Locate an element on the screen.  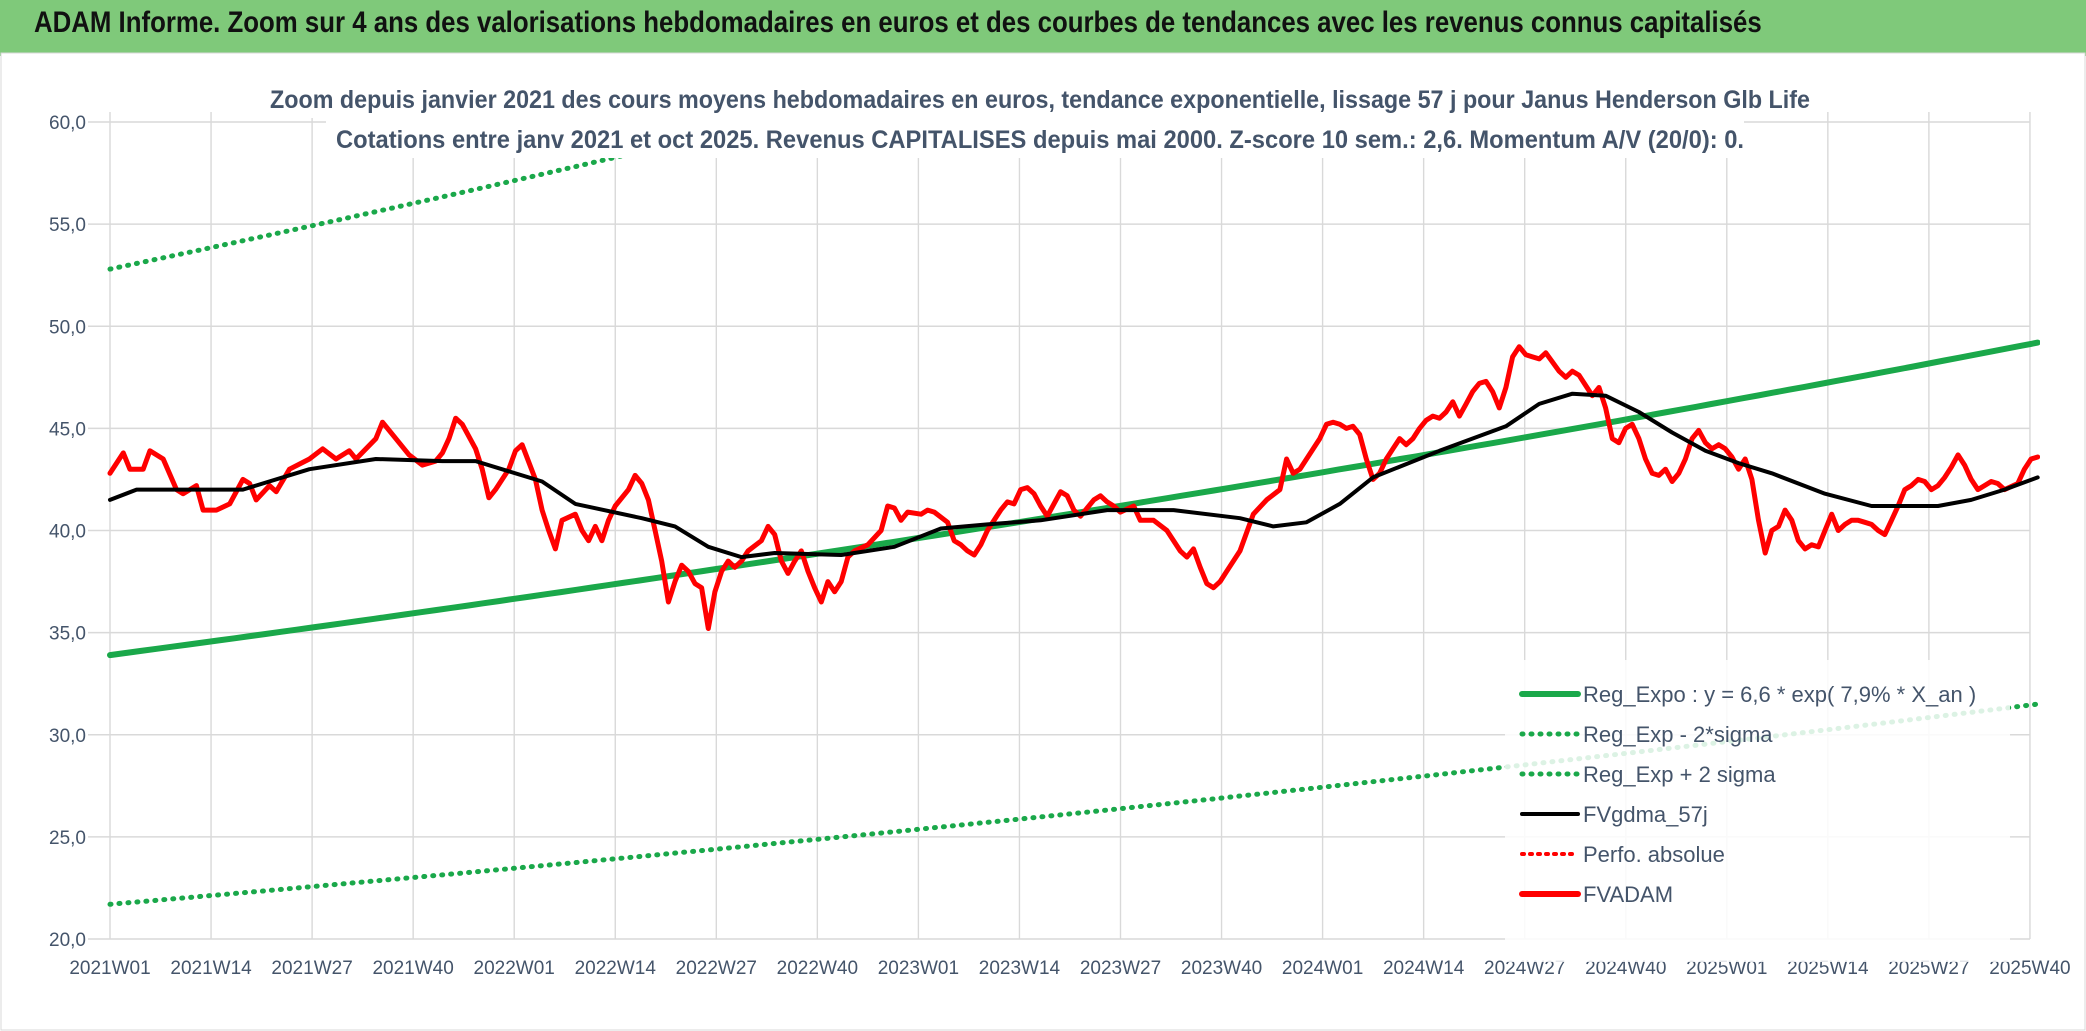
x-tick-label: 2025W27 is located at coordinates (1928, 968).